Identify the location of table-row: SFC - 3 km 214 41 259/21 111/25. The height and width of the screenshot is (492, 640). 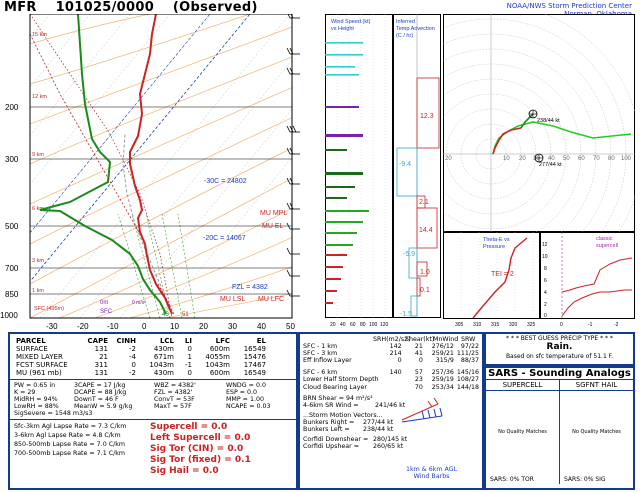
(391, 354).